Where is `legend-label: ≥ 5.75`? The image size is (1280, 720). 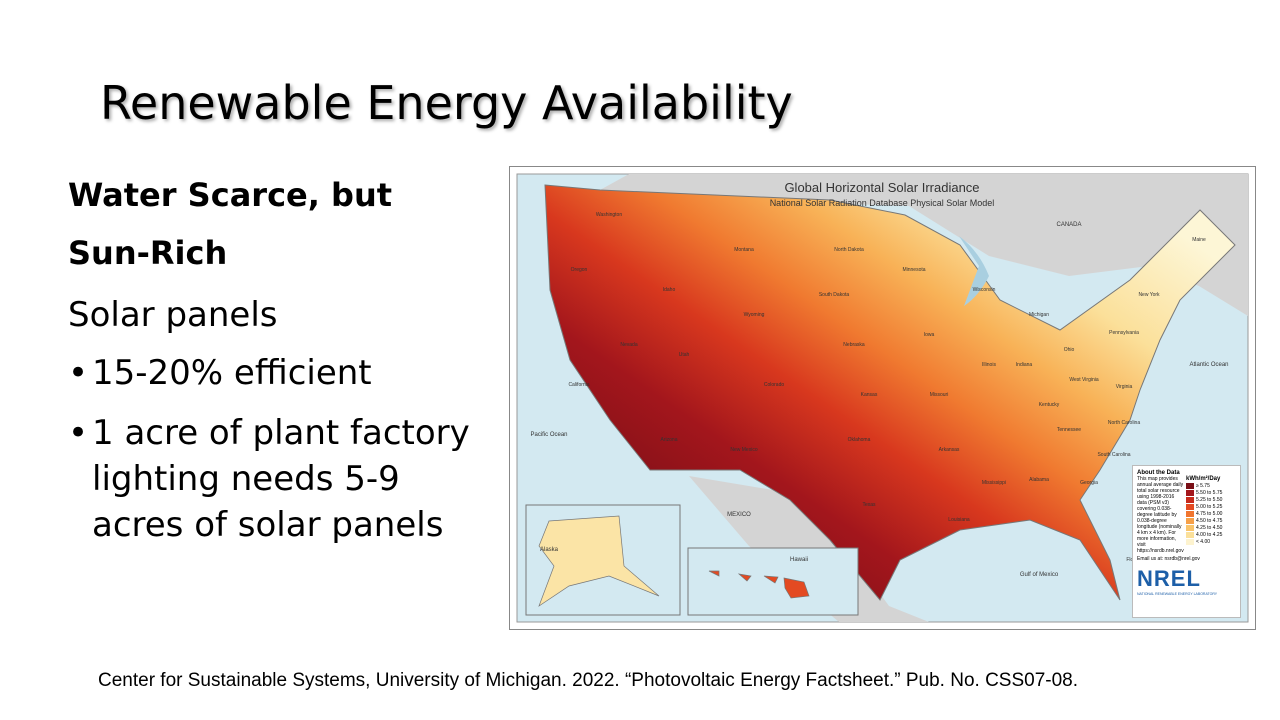
legend-label: ≥ 5.75 is located at coordinates (1203, 485).